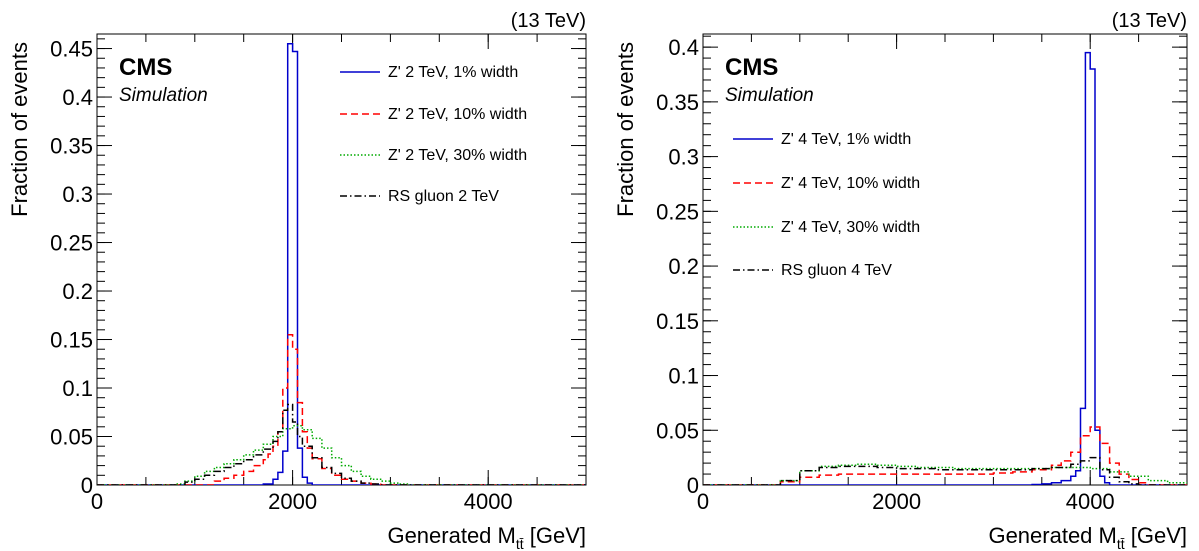 The width and height of the screenshot is (1199, 551). Describe the element at coordinates (836, 270) in the screenshot. I see `legend-label: RS gluon 4 TeV` at that location.